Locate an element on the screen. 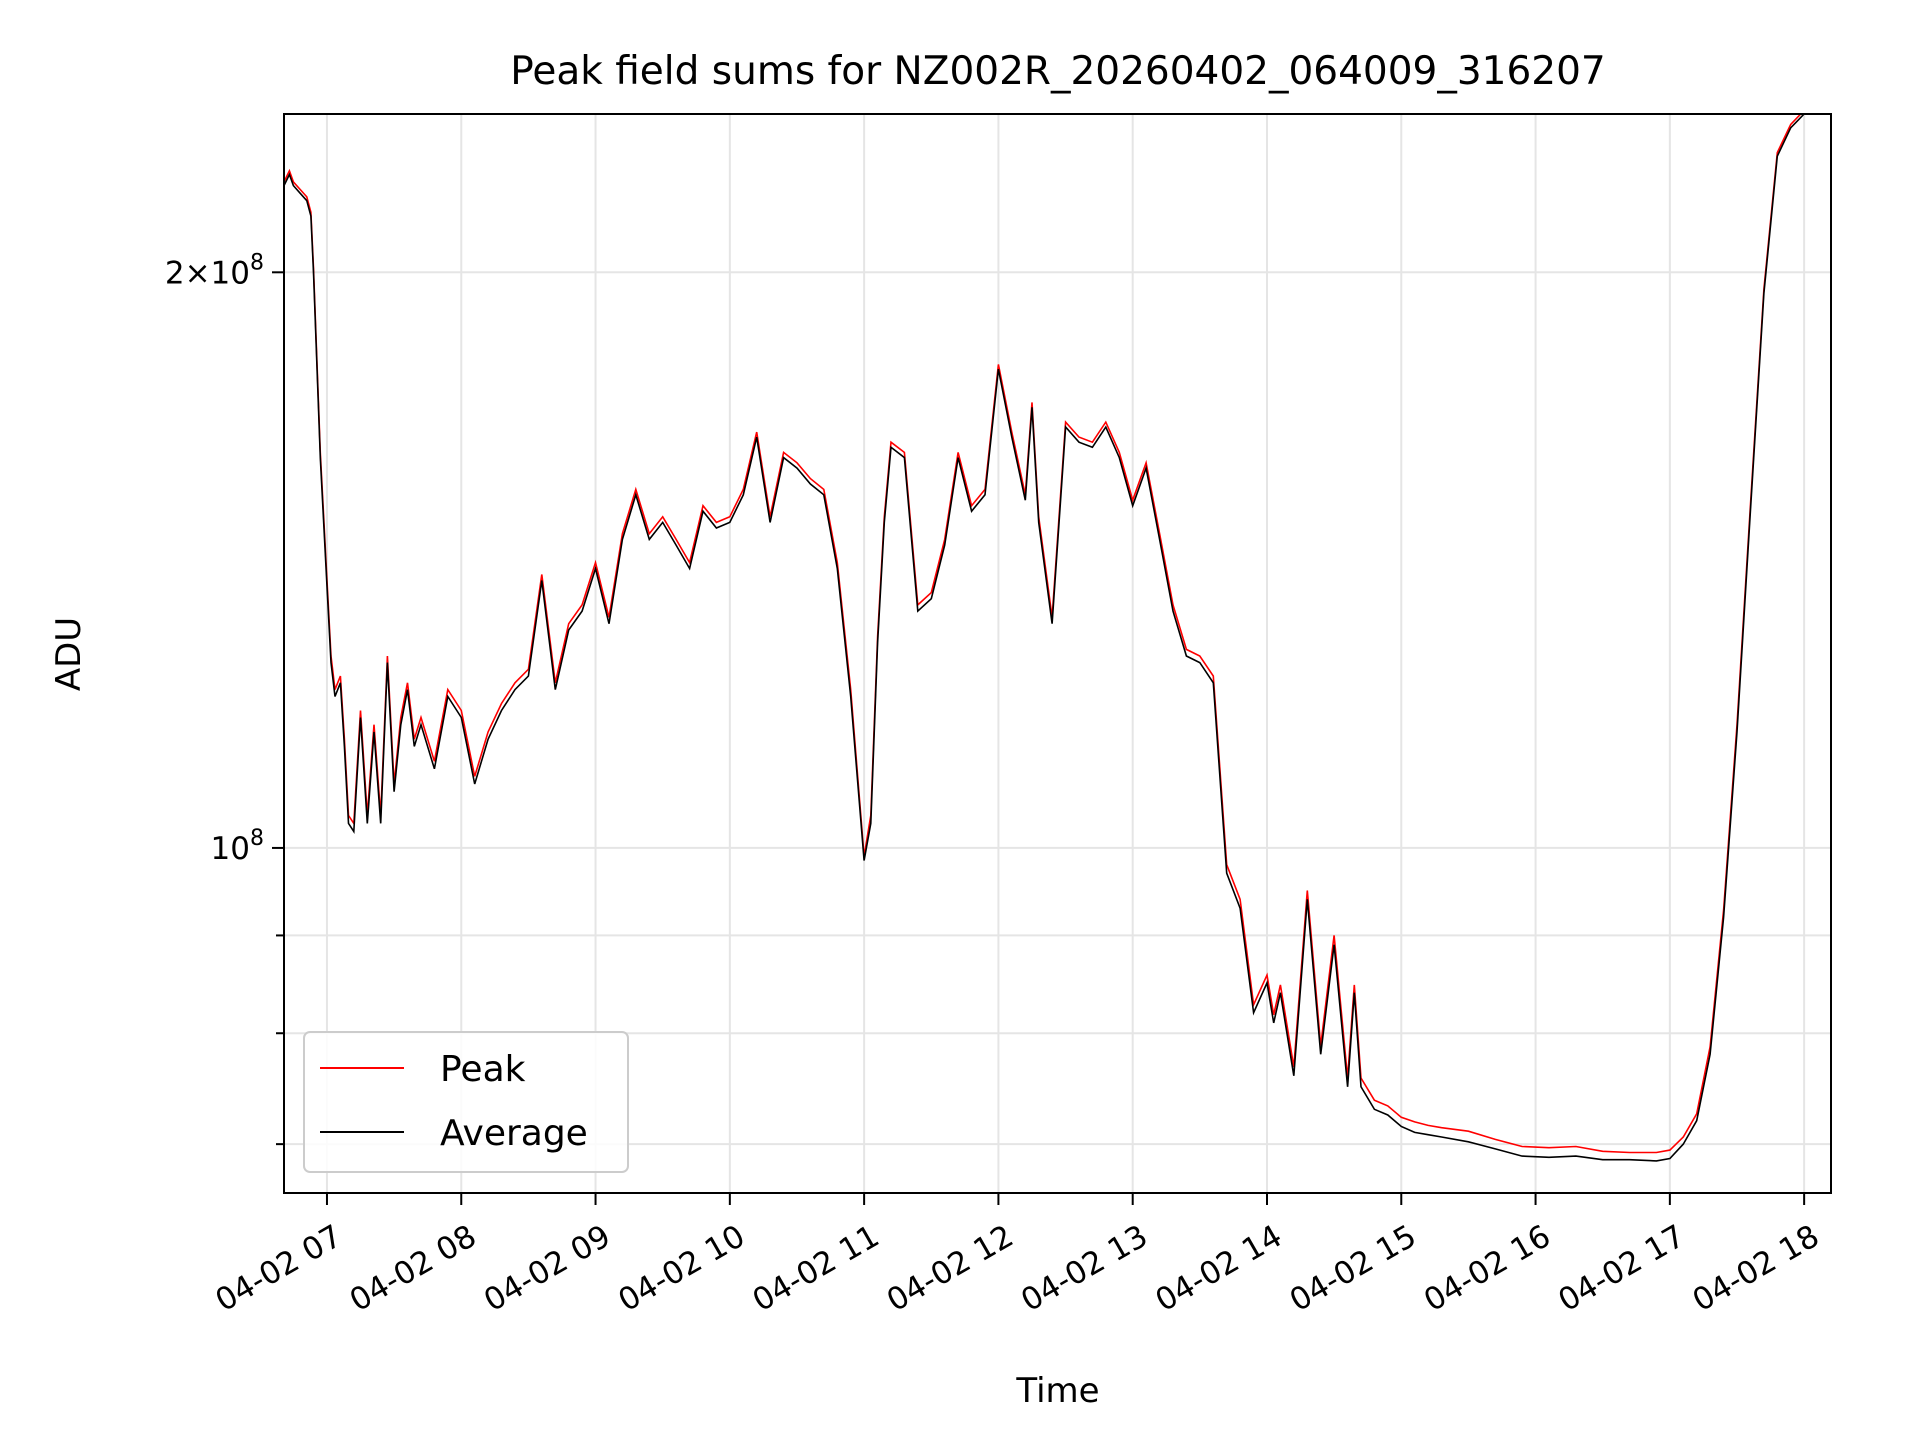 The height and width of the screenshot is (1440, 1920). y-axis-ticks: 2×108 108 is located at coordinates (224, 698).